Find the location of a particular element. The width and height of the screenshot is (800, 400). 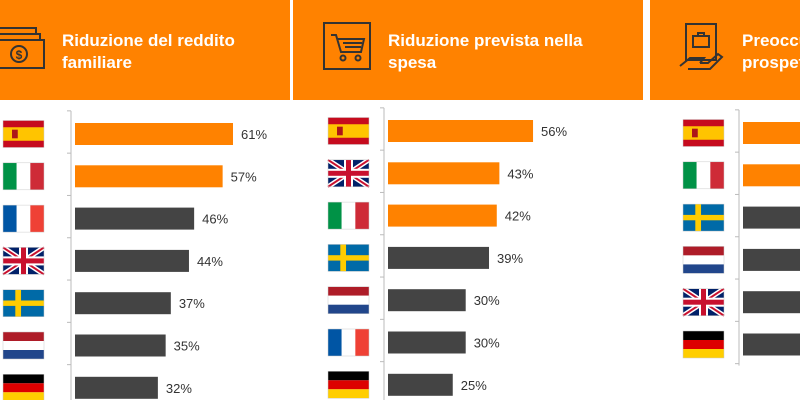

shopping-cart-icon is located at coordinates (347, 46).